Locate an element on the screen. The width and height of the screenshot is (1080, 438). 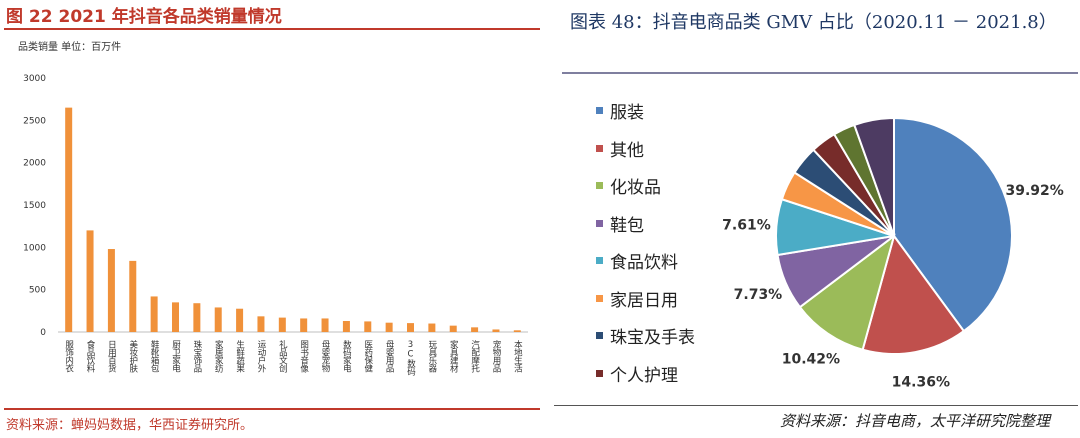
legend-item: 个人护理 is located at coordinates (645, 374).